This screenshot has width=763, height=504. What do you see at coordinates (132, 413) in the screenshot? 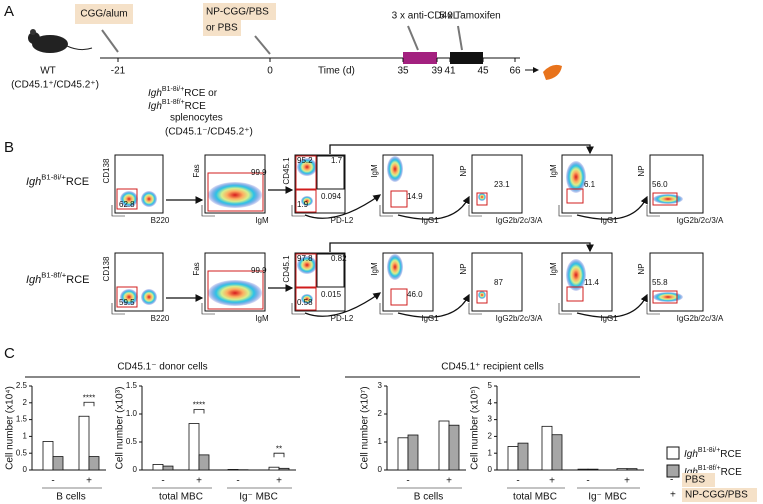
I see `y-tick-label: 1.0` at bounding box center [132, 413].